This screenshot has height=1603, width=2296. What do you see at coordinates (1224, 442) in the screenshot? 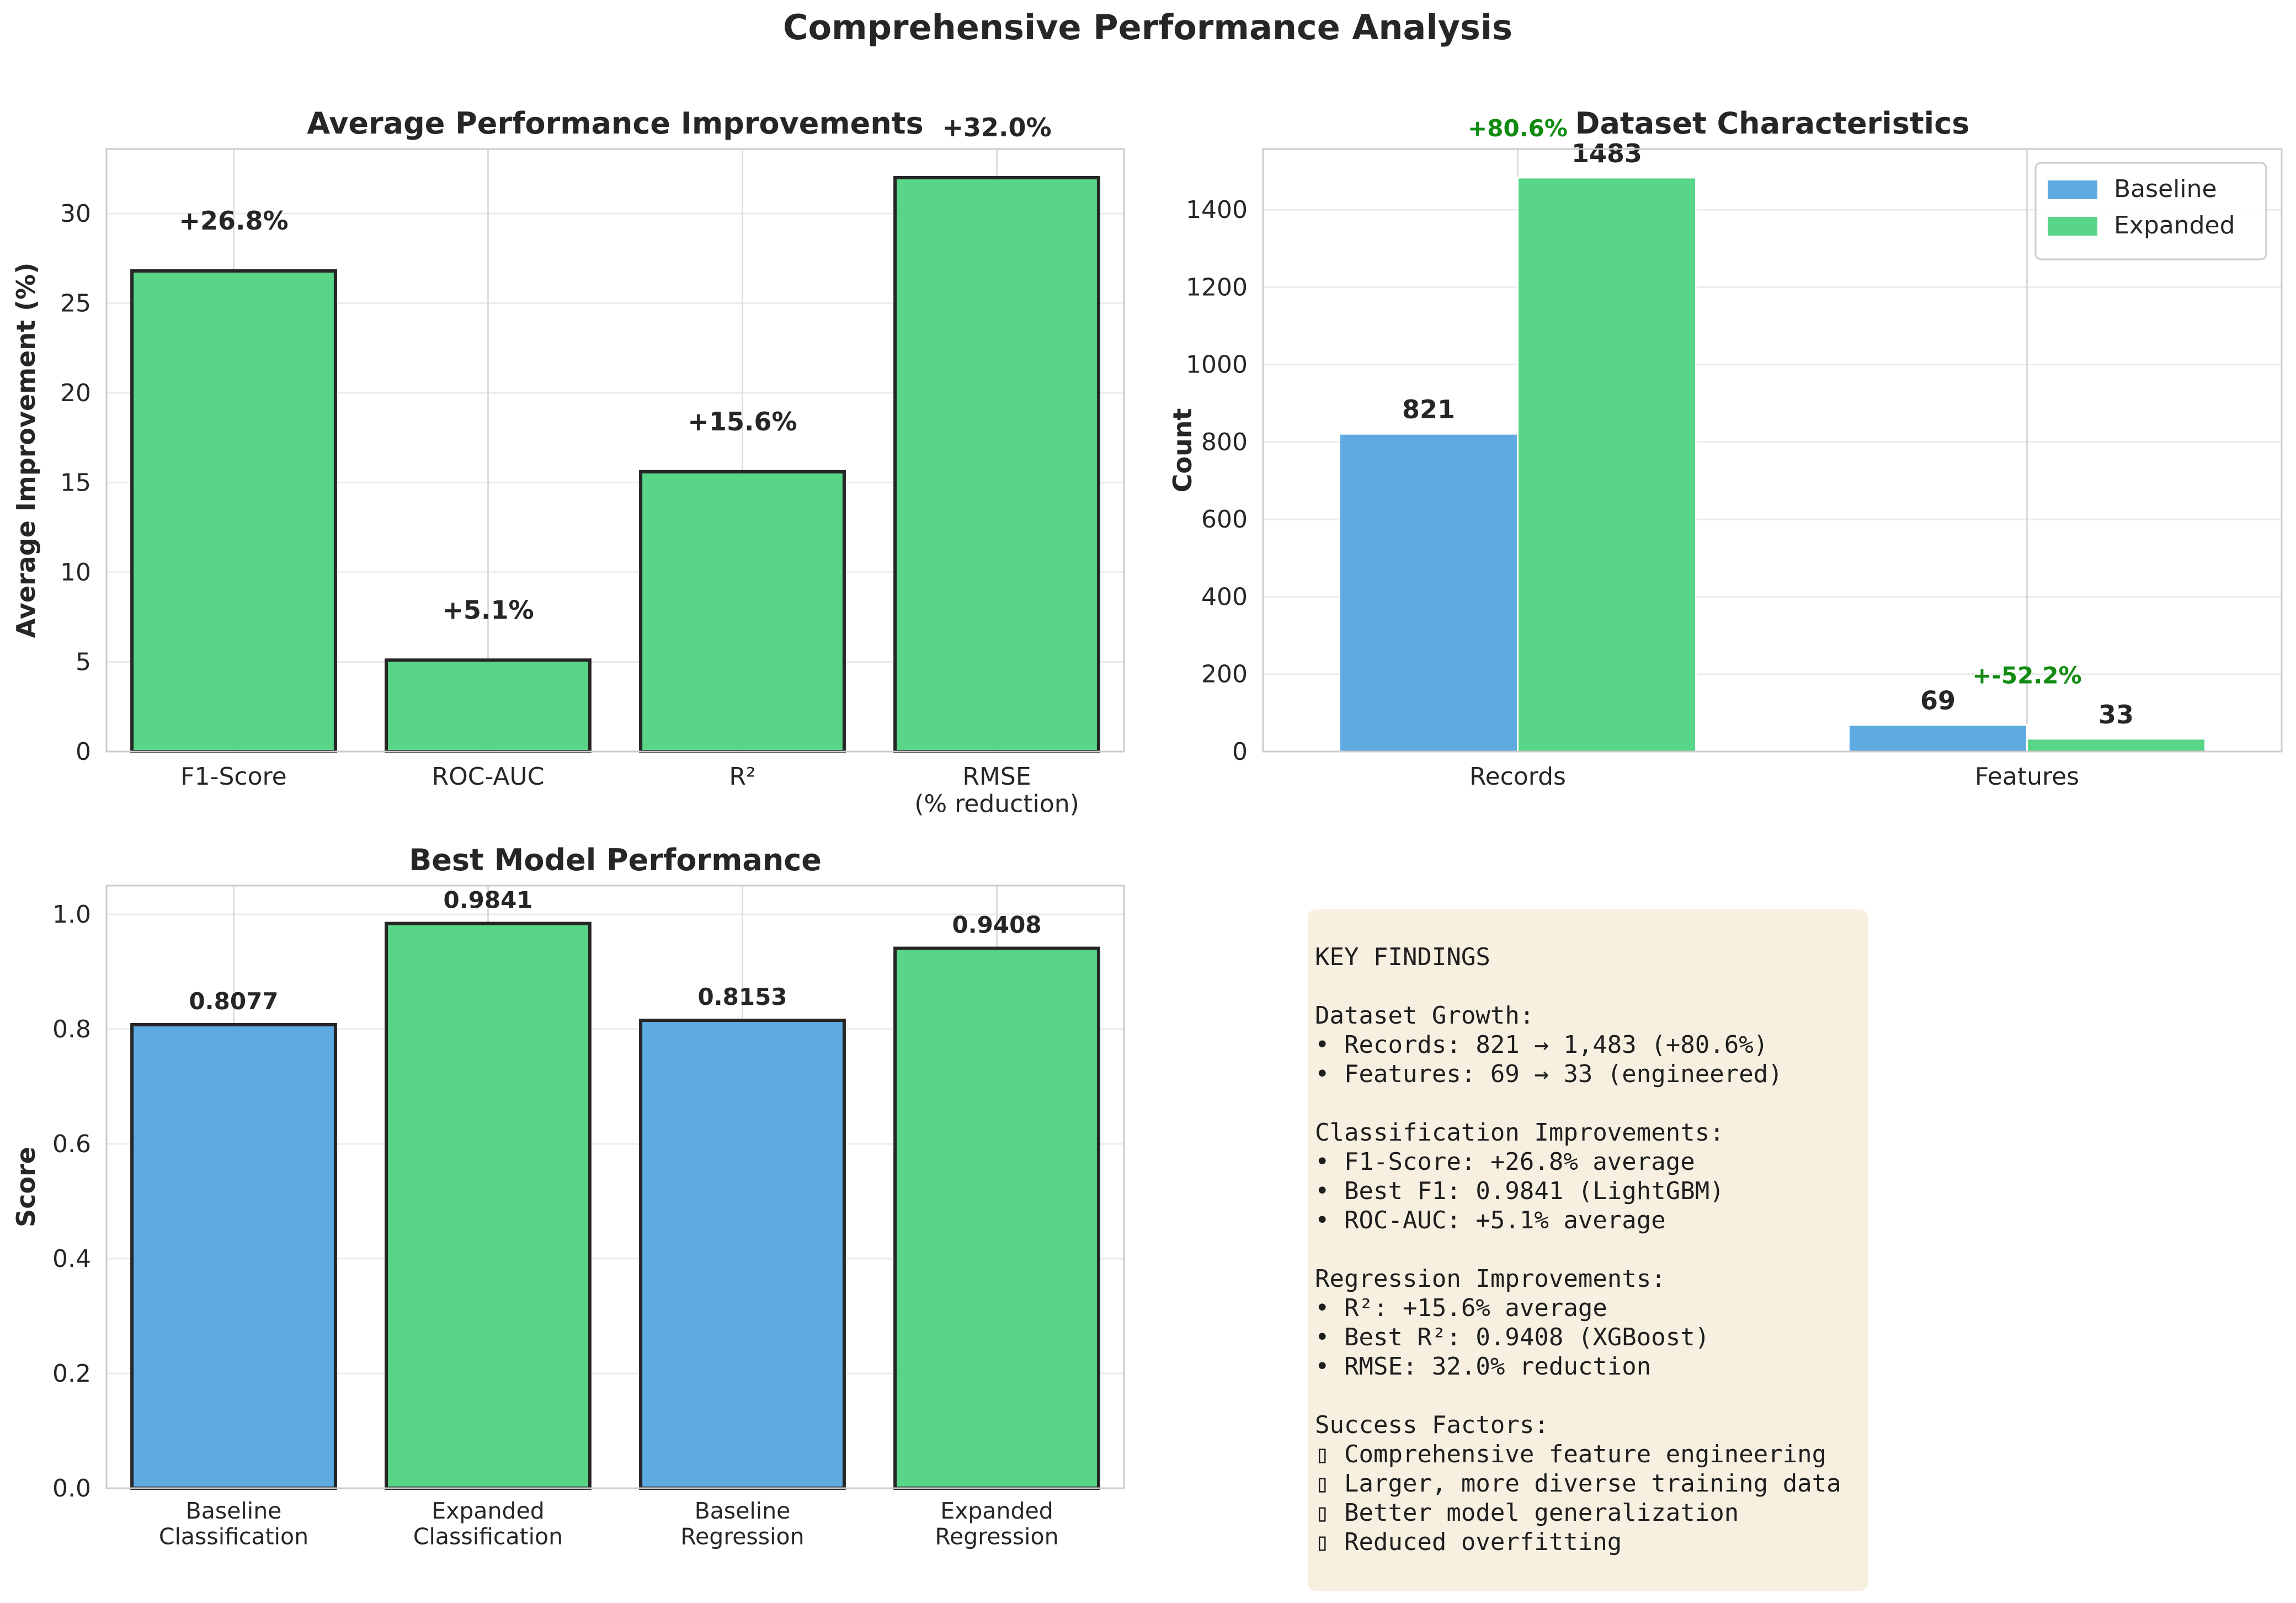
I see `y-tick-label: 800` at bounding box center [1224, 442].